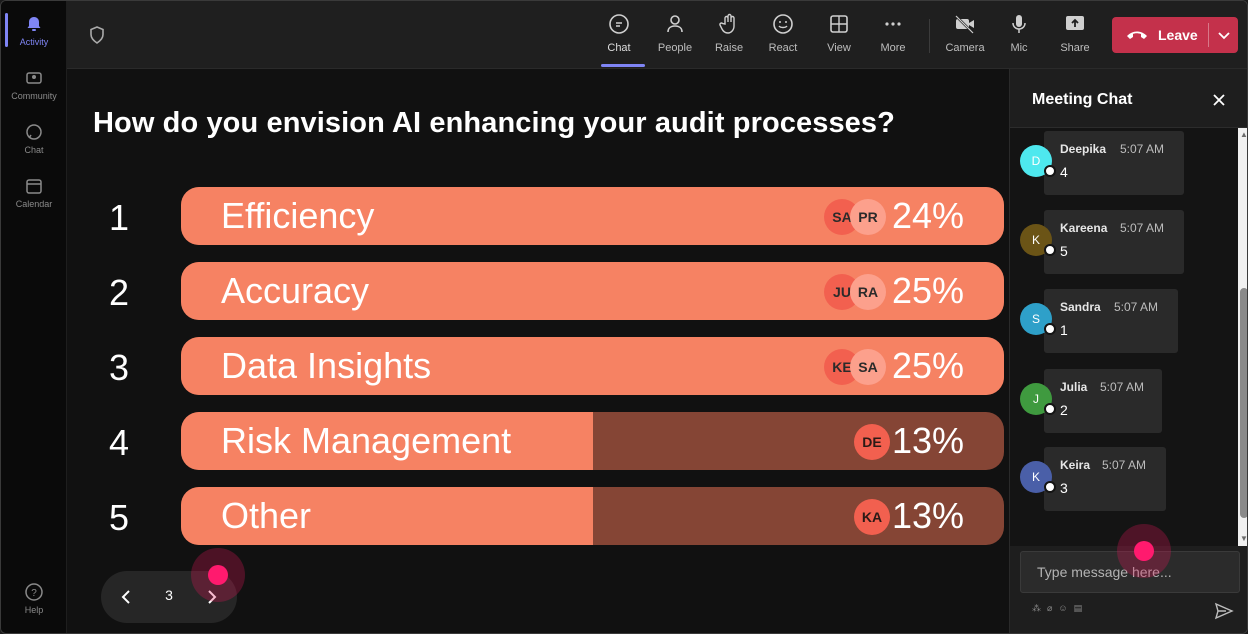 Image resolution: width=1248 pixels, height=634 pixels. I want to click on emoji-icon: ☺, so click(1063, 608).